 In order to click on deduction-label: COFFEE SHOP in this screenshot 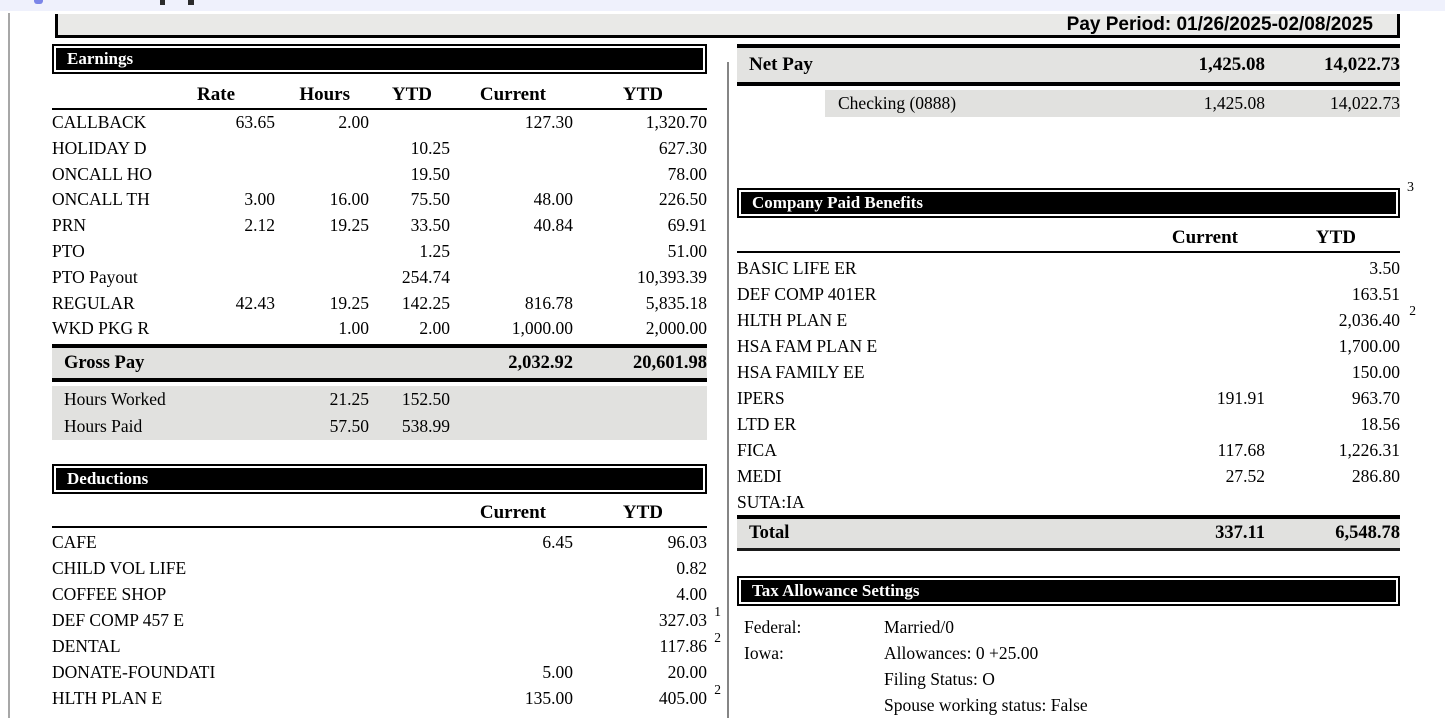, I will do `click(109, 594)`.